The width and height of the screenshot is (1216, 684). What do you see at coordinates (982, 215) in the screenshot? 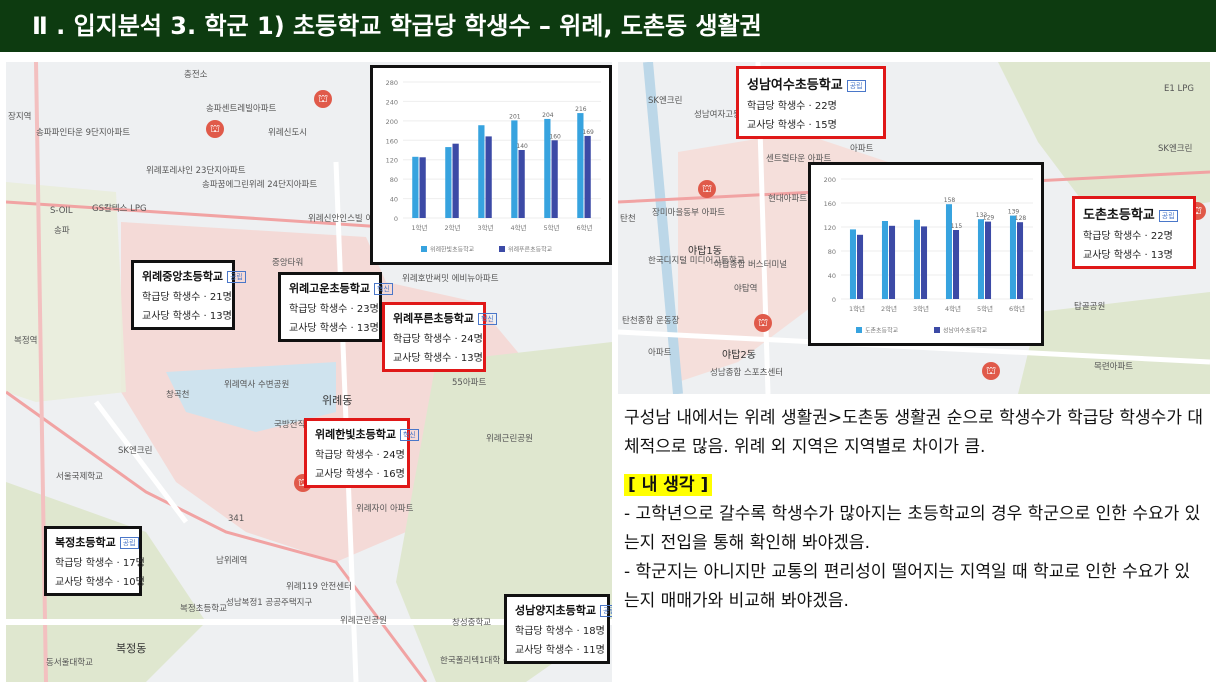
I see `data-label: 133` at bounding box center [982, 215].